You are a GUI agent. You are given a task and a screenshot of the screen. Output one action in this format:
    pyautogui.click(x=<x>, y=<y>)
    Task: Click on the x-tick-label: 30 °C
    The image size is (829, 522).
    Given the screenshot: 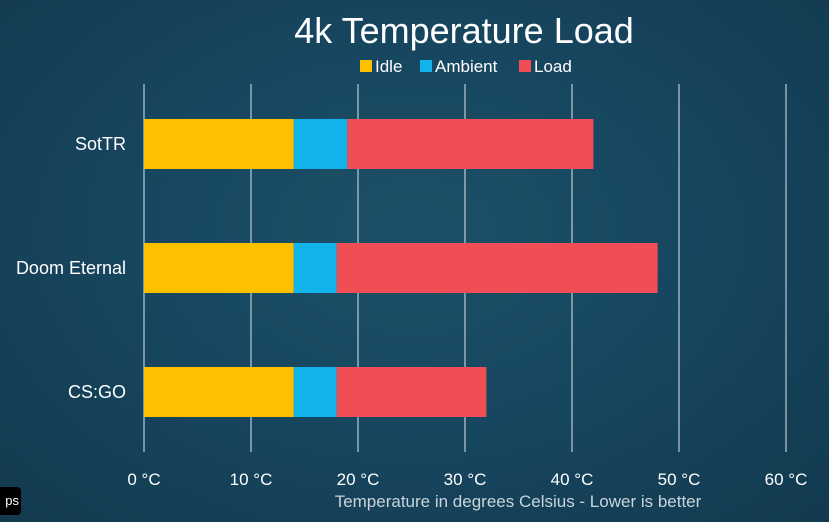 What is the action you would take?
    pyautogui.click(x=465, y=479)
    